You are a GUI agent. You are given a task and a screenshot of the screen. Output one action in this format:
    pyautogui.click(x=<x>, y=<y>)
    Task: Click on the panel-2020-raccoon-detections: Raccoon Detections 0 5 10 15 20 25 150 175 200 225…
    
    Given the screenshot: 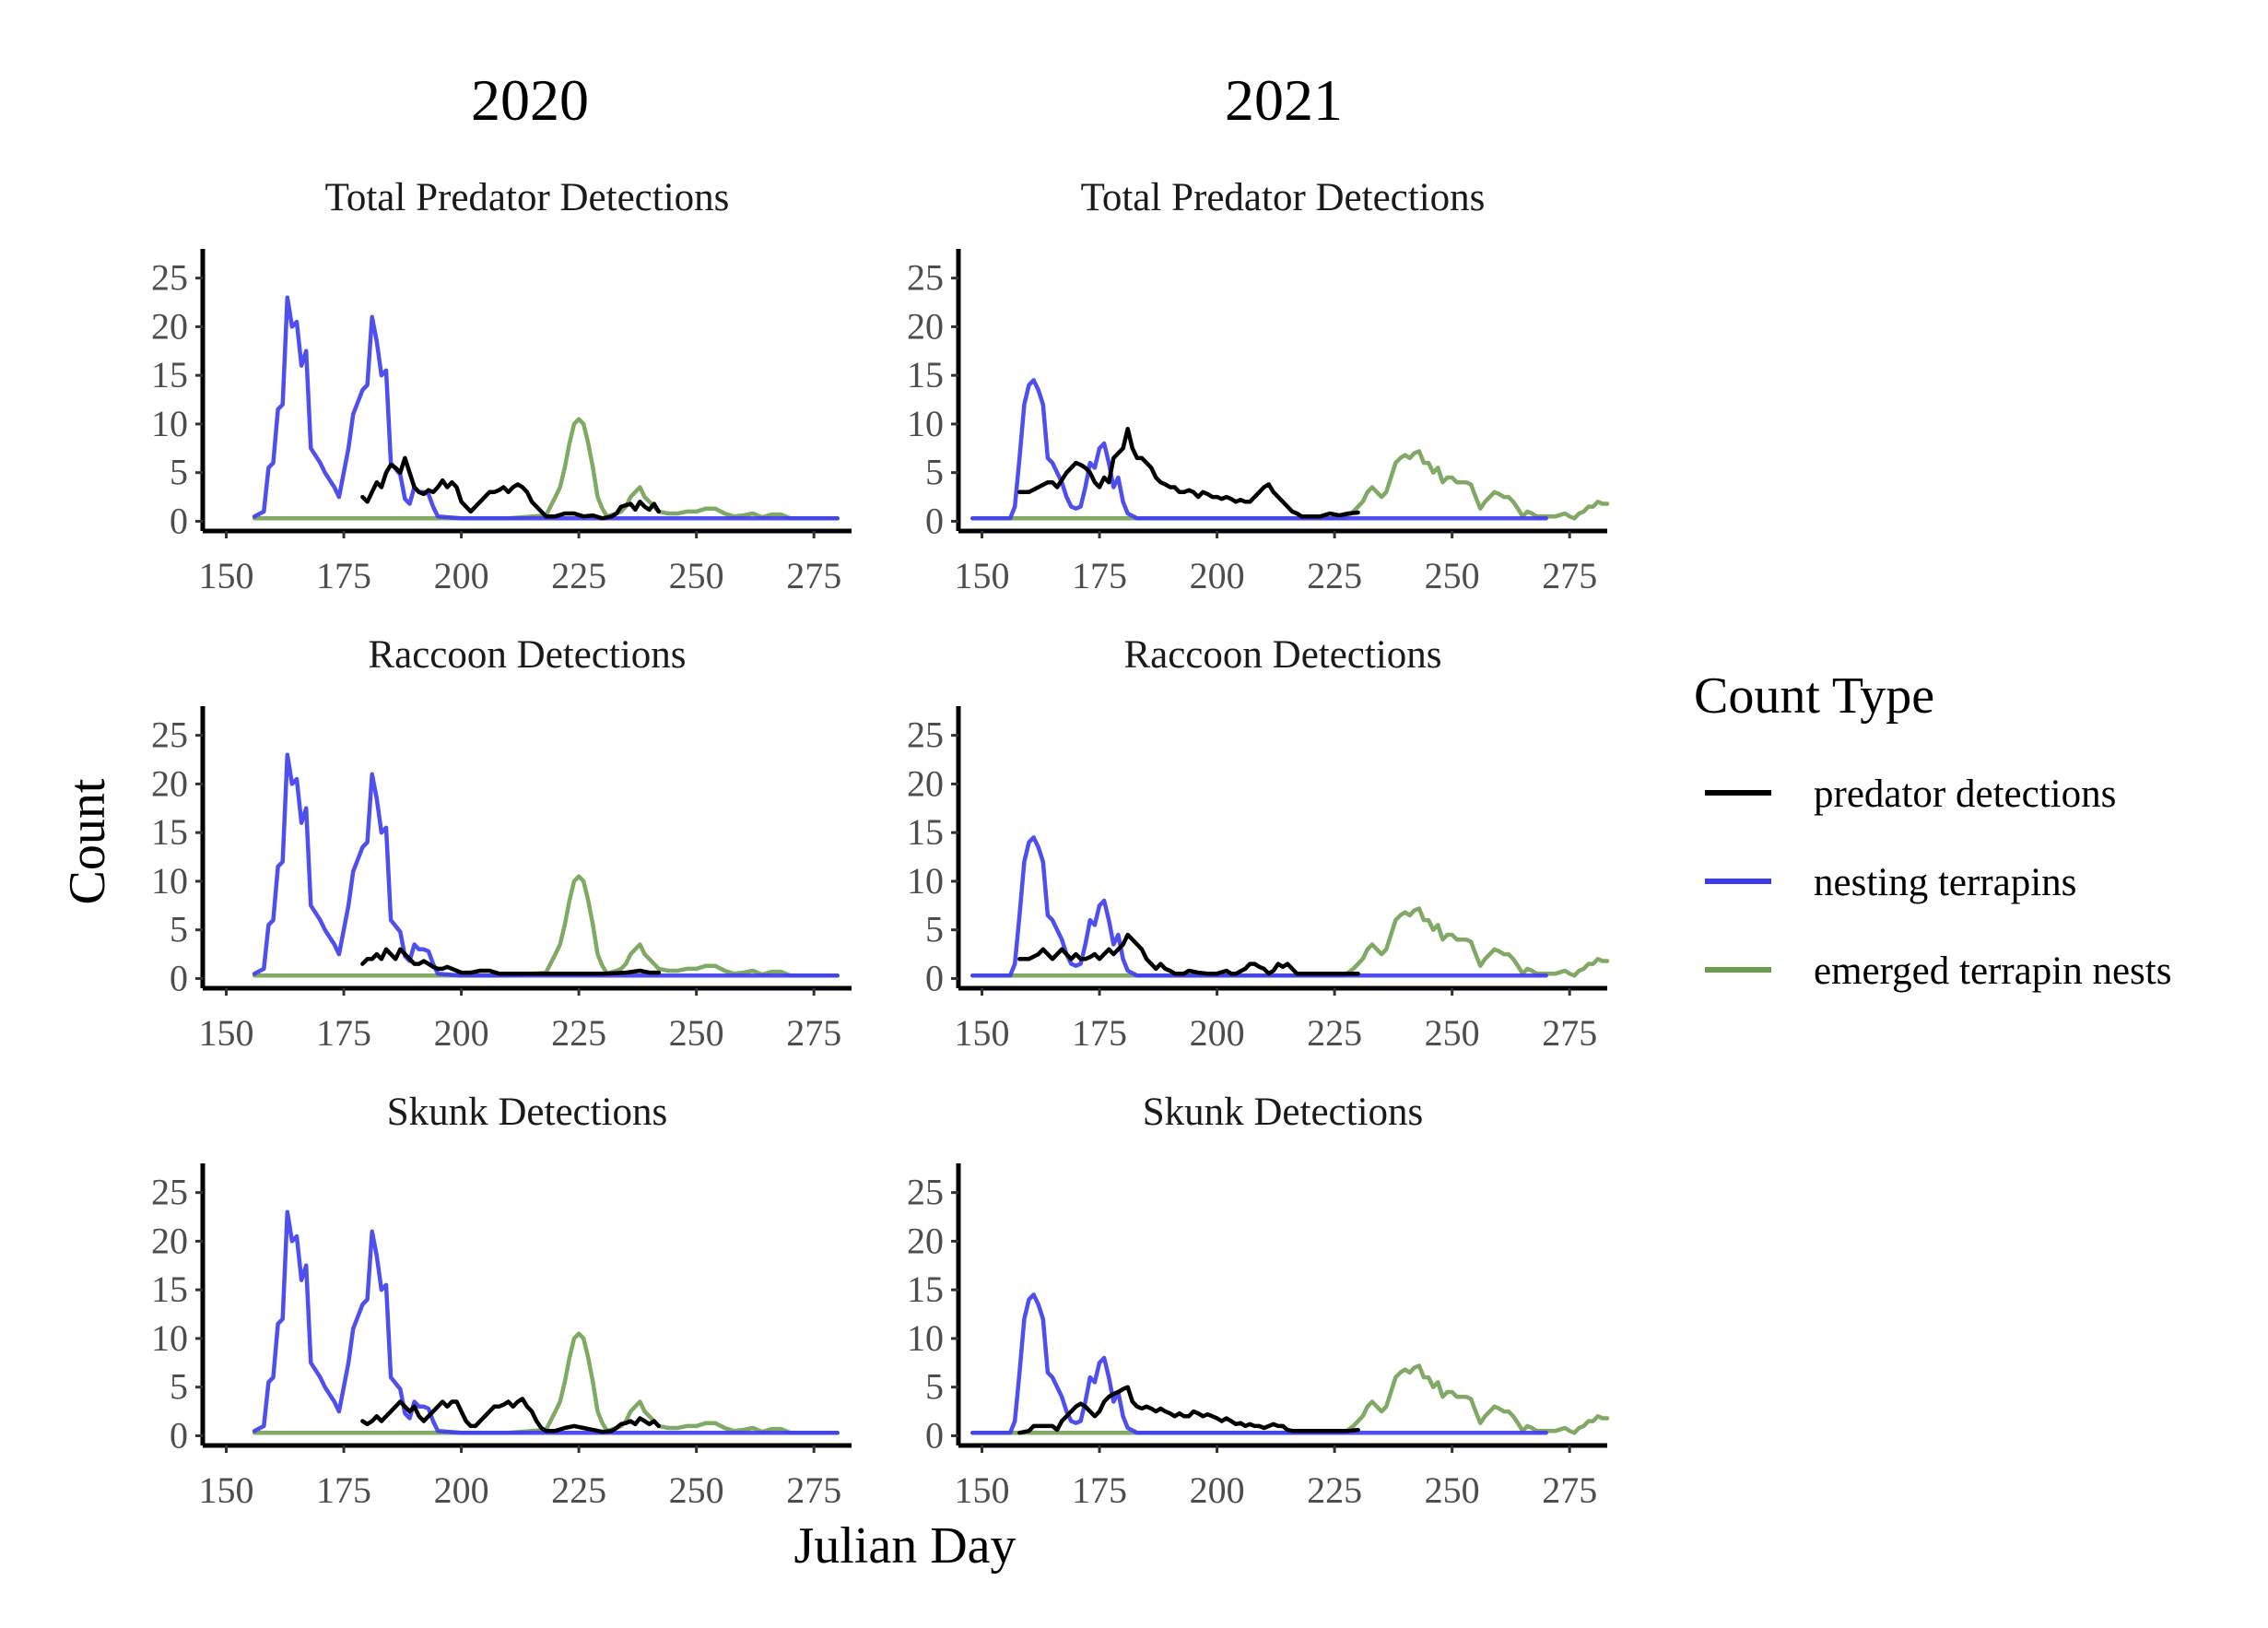 What is the action you would take?
    pyautogui.click(x=502, y=843)
    